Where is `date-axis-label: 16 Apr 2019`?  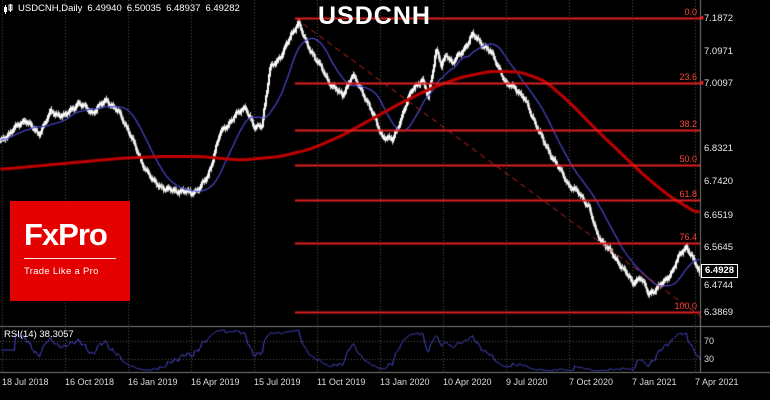 date-axis-label: 16 Apr 2019 is located at coordinates (215, 382).